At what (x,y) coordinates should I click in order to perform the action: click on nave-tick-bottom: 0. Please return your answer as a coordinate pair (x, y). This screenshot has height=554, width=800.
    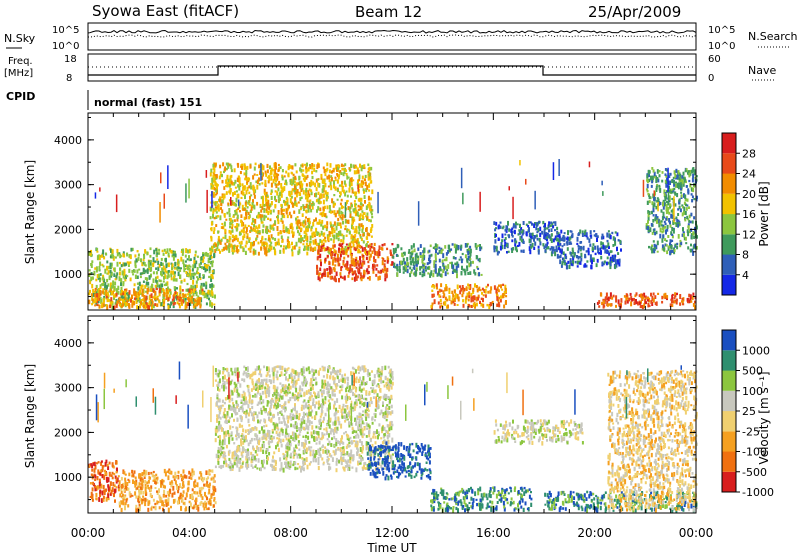
    Looking at the image, I should click on (711, 78).